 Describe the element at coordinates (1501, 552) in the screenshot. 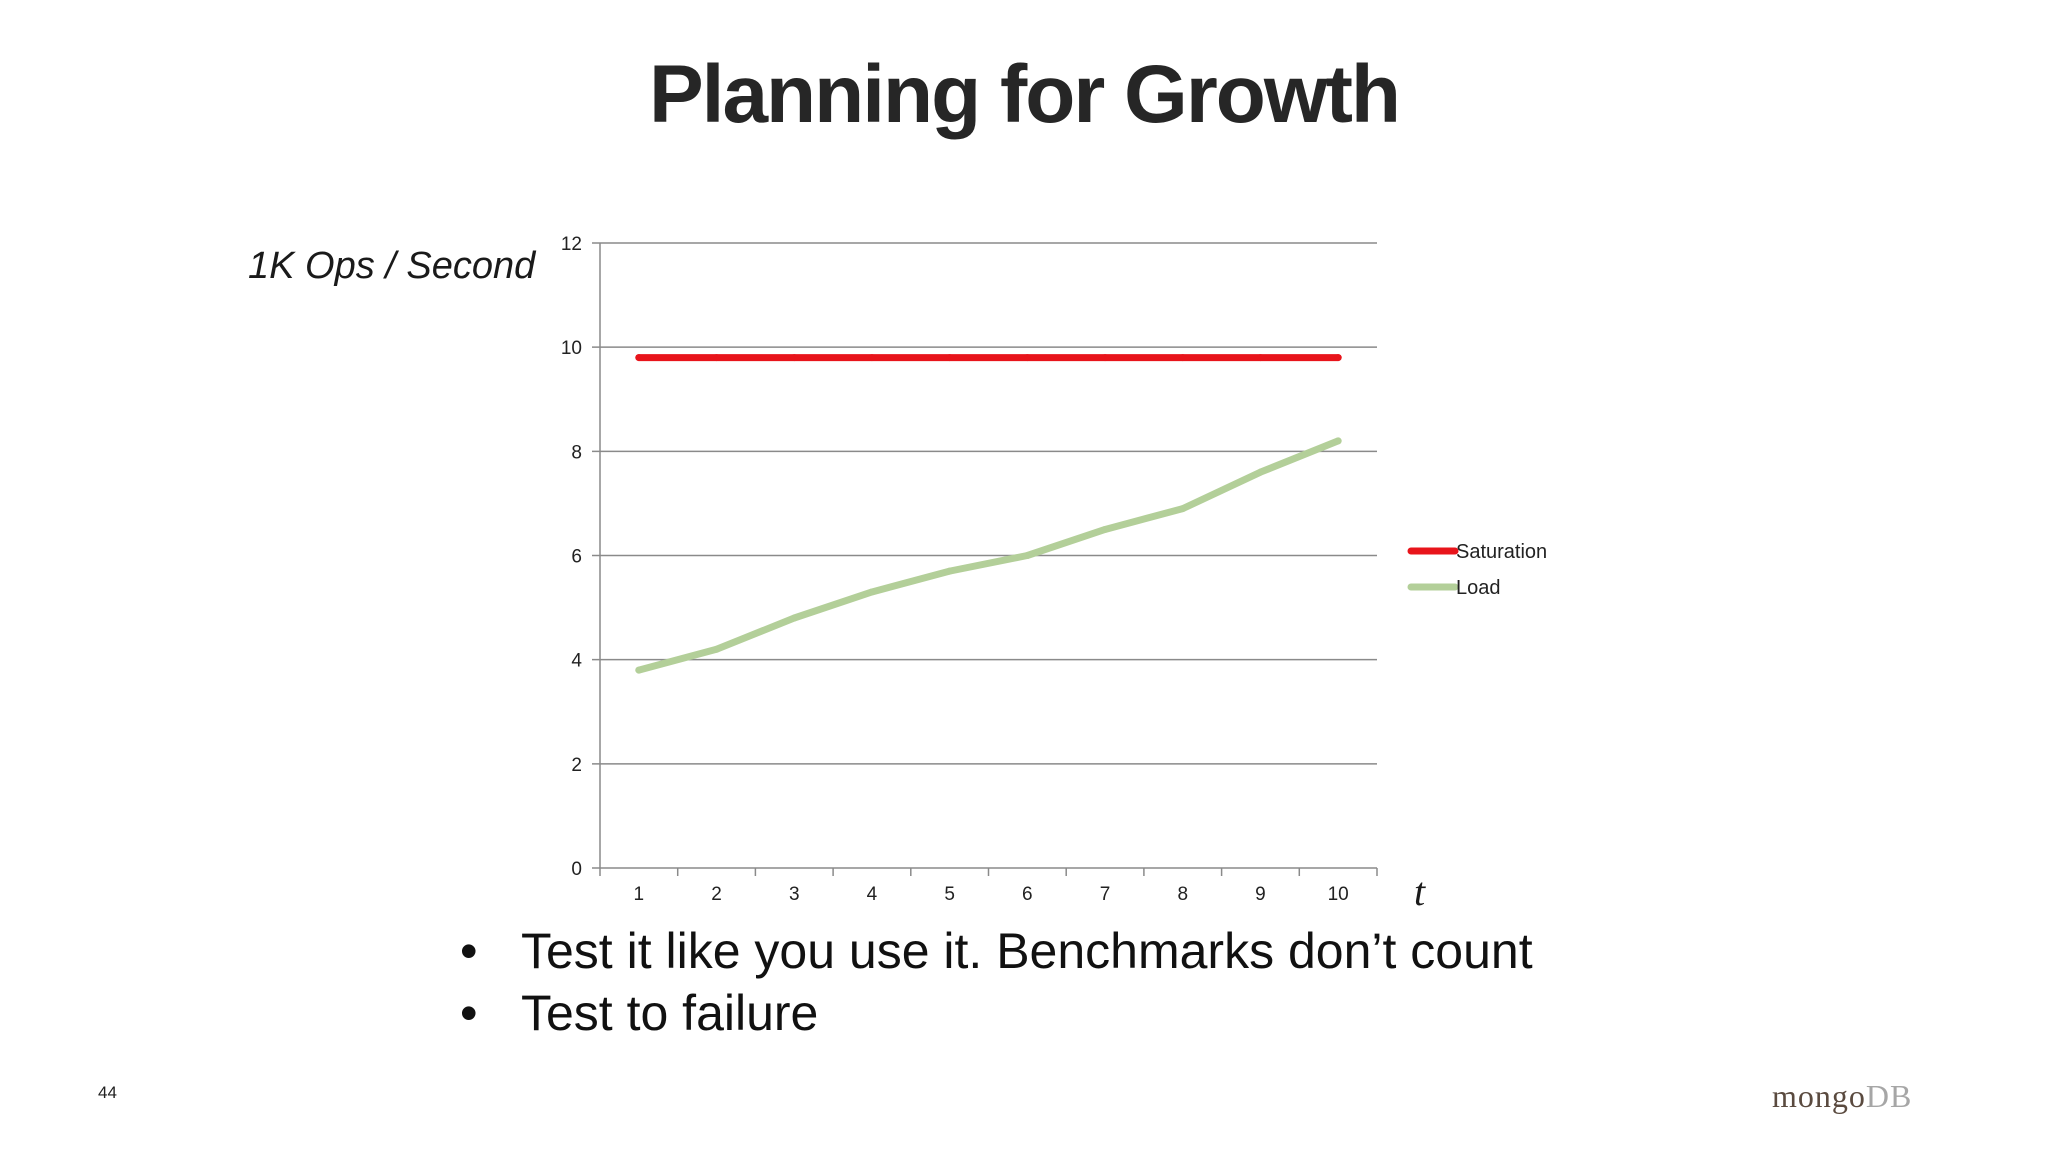

I see `legend-label-saturation: Saturation` at that location.